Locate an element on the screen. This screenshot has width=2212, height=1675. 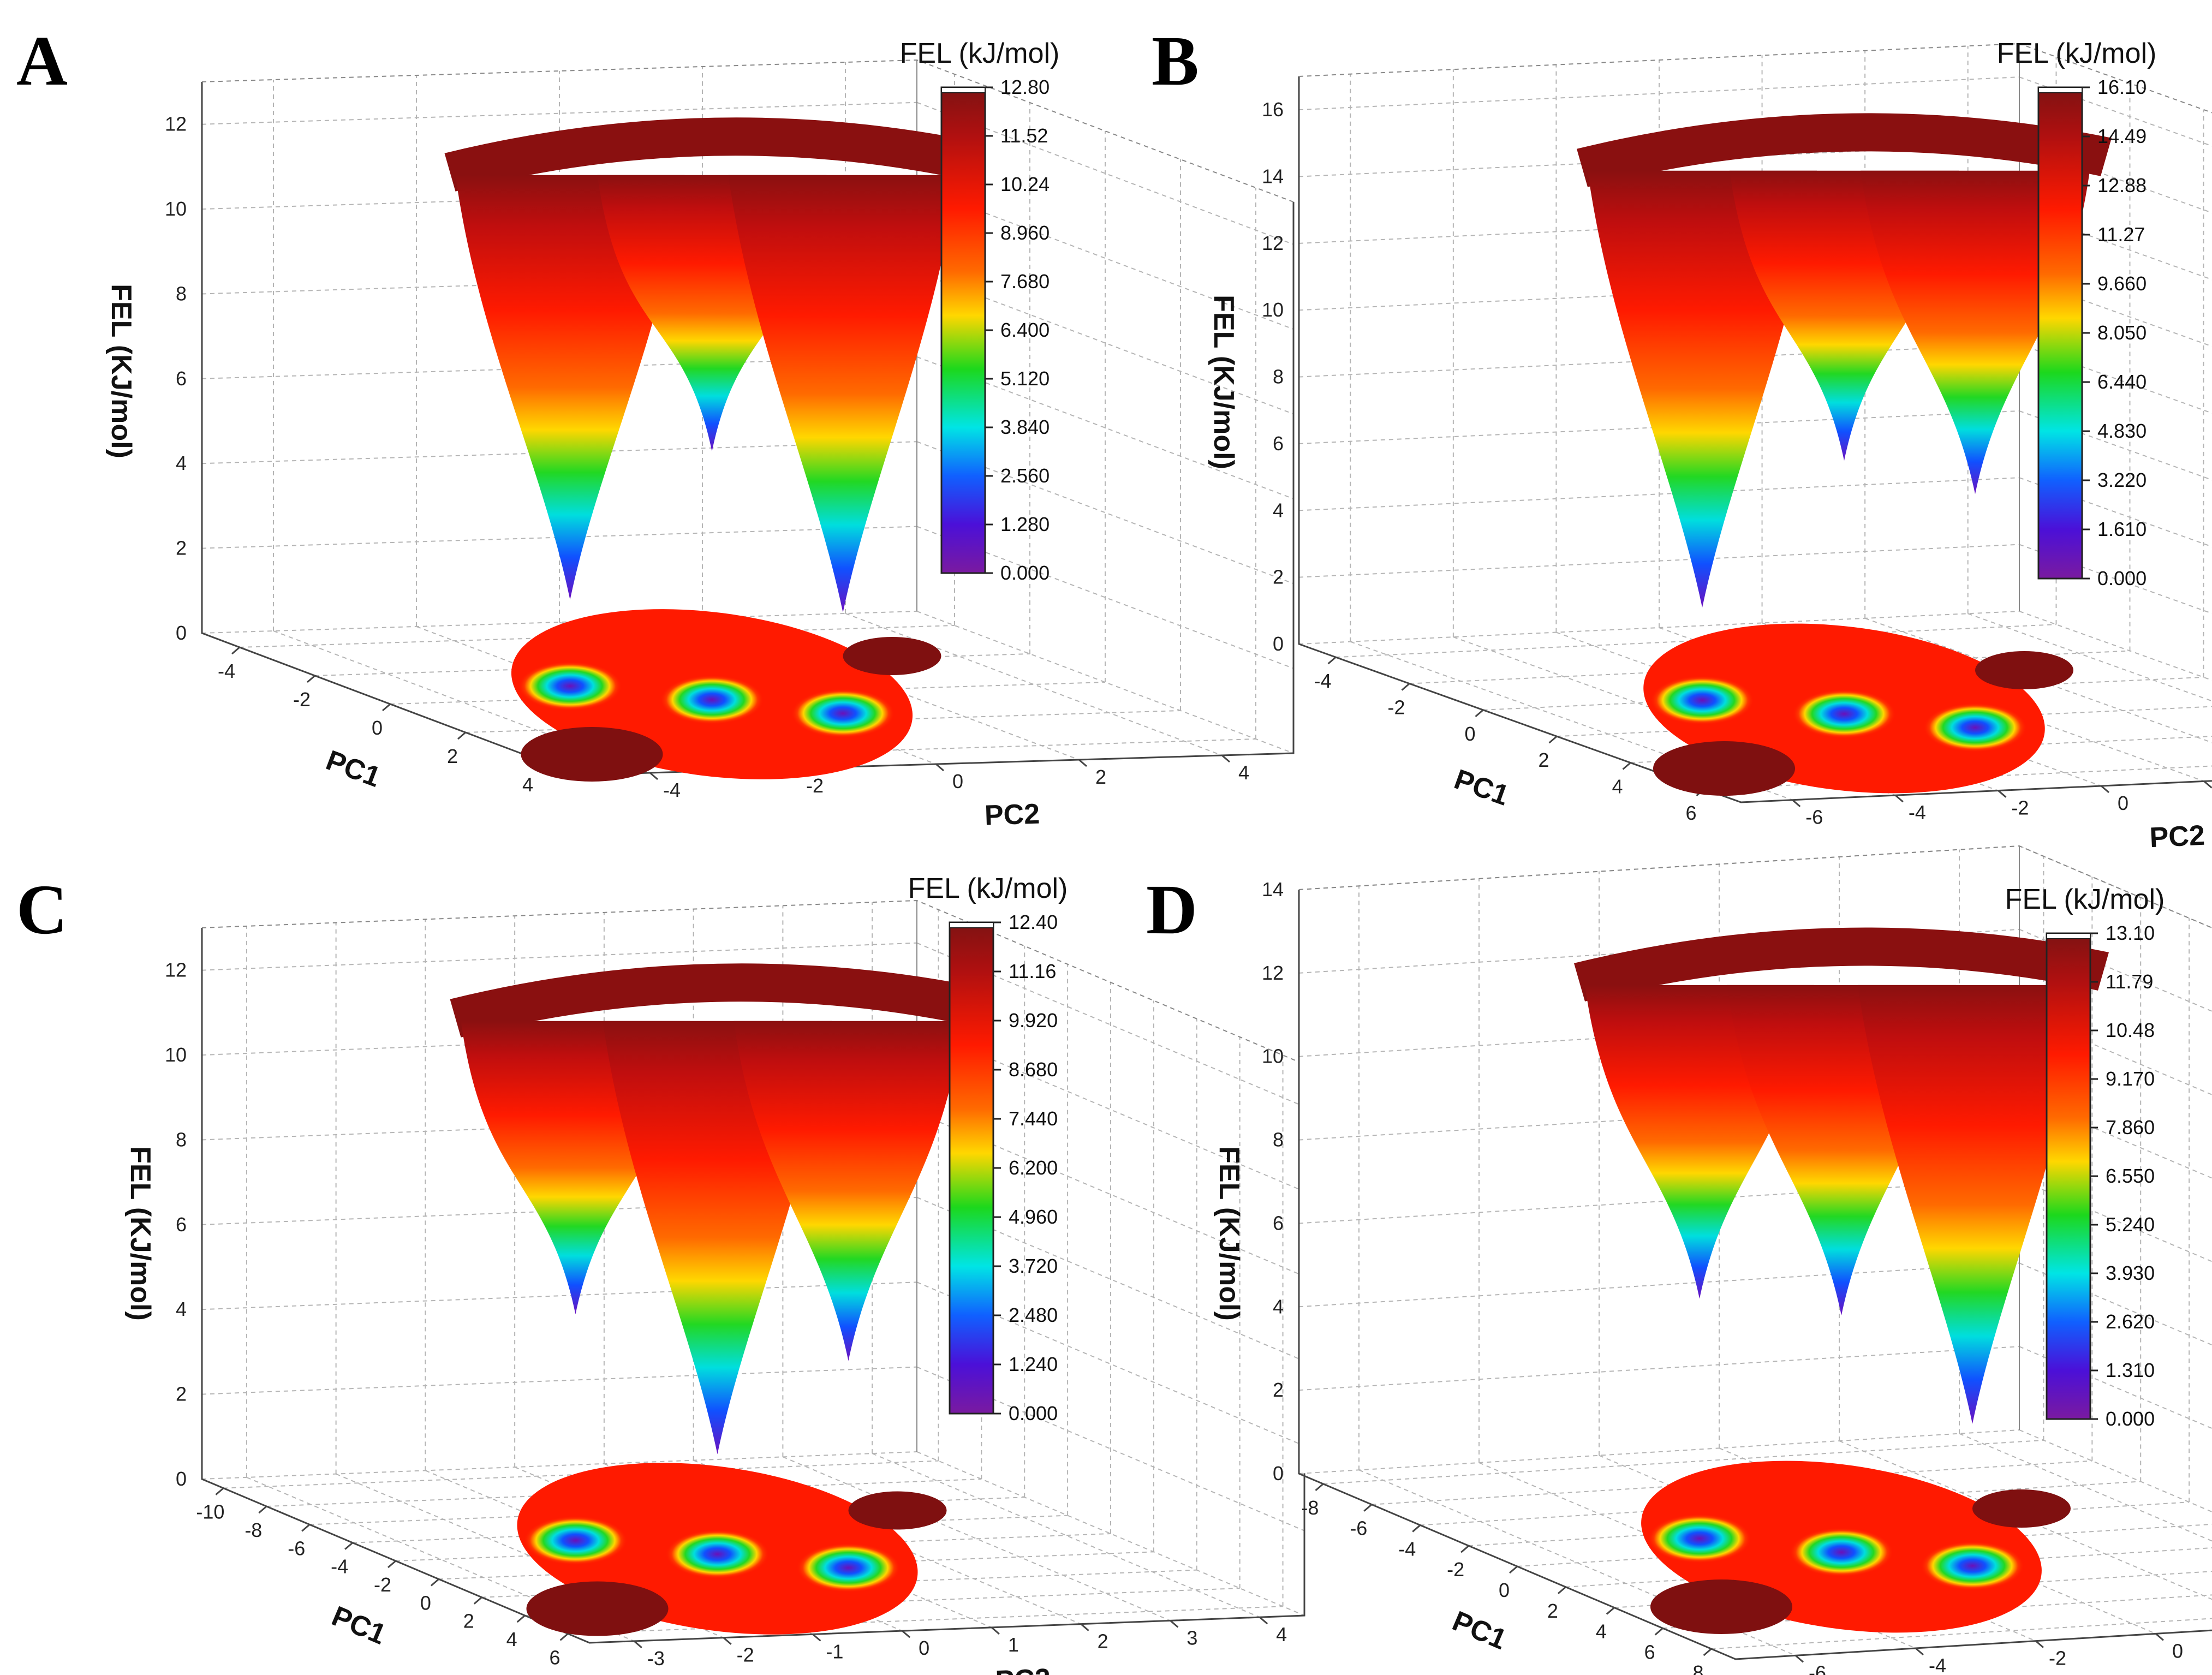
y-tick-label: 2 is located at coordinates (1100, 777).